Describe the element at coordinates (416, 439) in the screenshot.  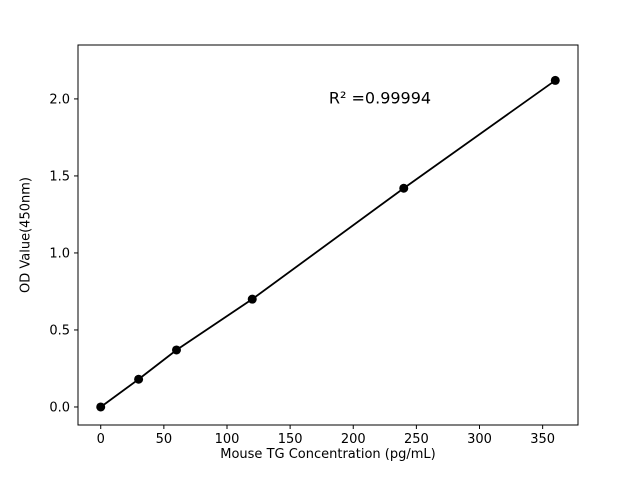
I see `x-tick-label: 250` at that location.